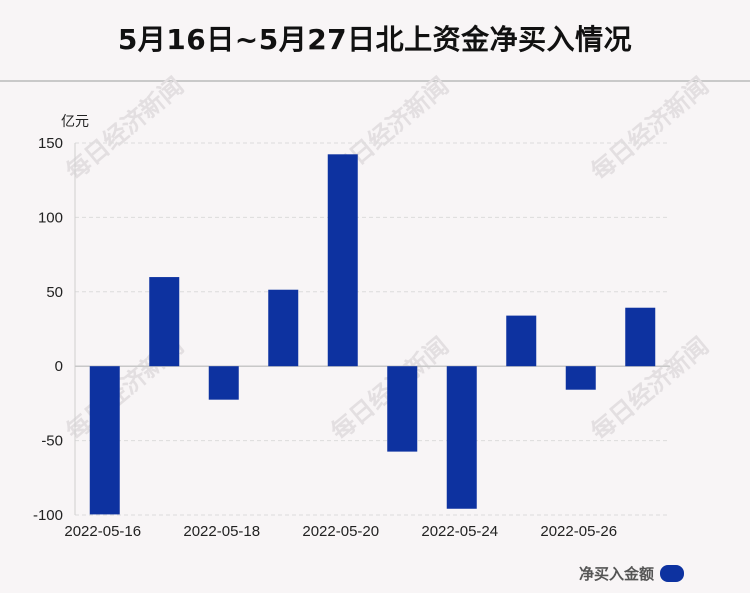 This screenshot has width=750, height=593. Describe the element at coordinates (221, 531) in the screenshot. I see `x-tick-label: 2022-05-18` at that location.